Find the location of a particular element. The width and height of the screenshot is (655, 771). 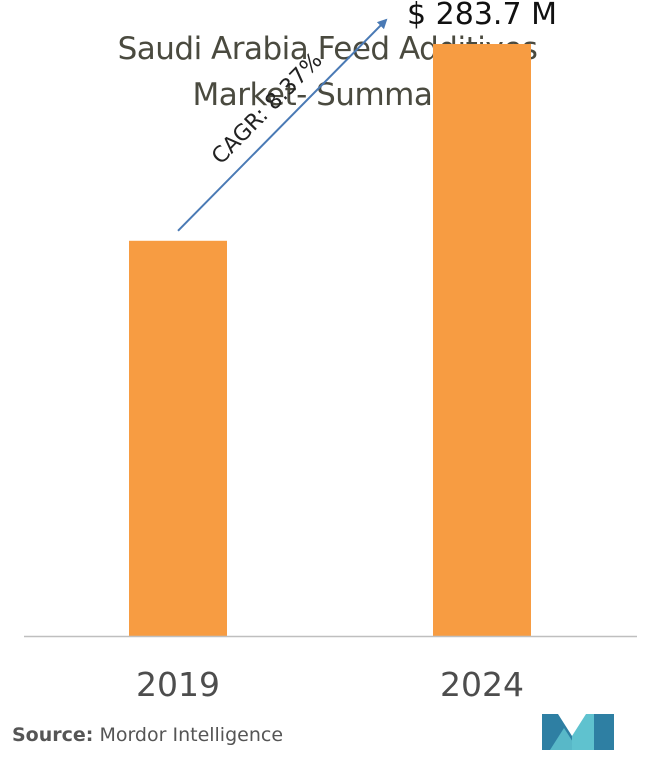

cagr-annotation: CAGR: 8.37% is located at coordinates (267, 108).